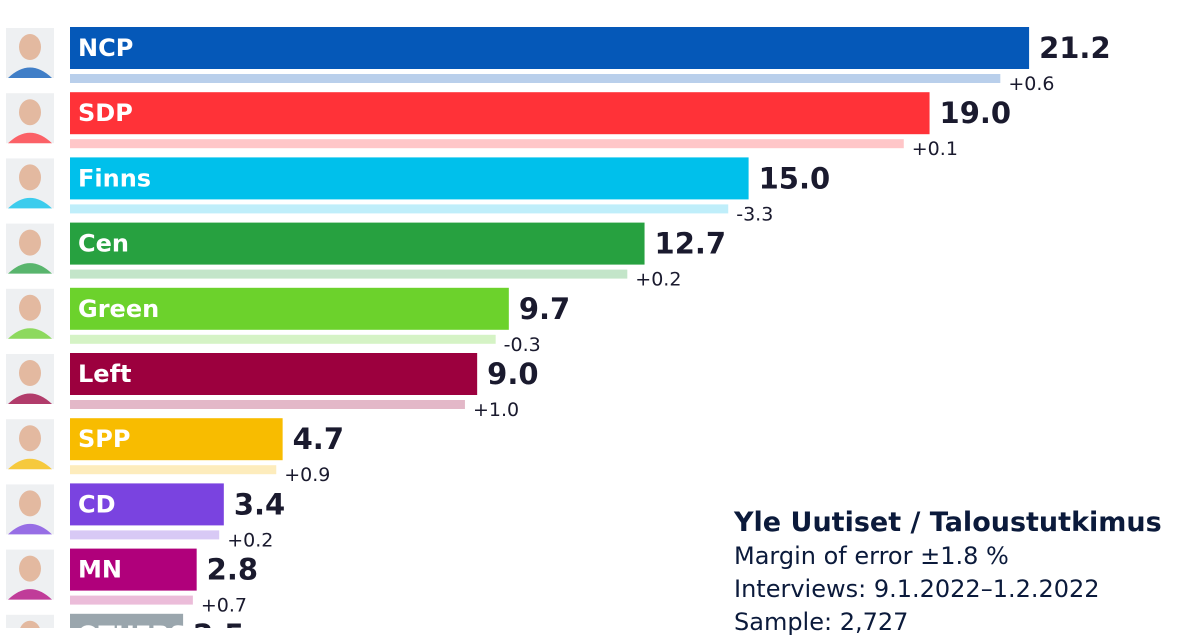  What do you see at coordinates (224, 606) in the screenshot?
I see `change-label: +0.7` at bounding box center [224, 606].